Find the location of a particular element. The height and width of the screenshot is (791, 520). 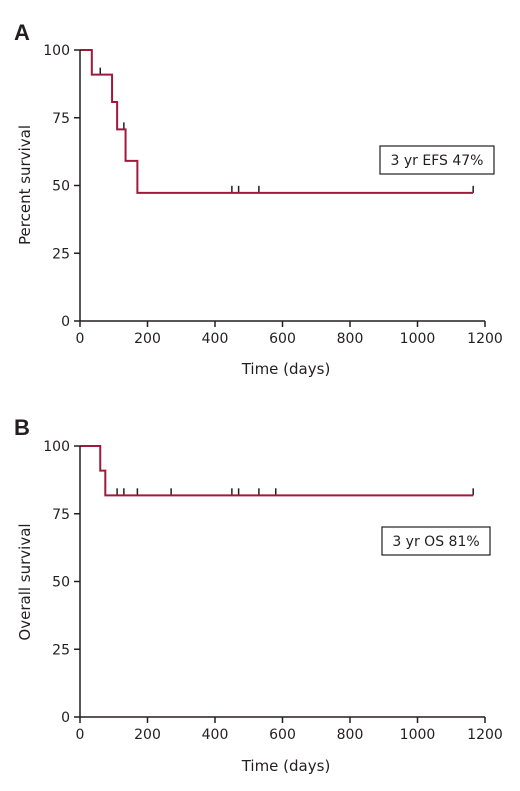

panel-b-annotation-text: 3 yr OS 81% is located at coordinates (435, 542).